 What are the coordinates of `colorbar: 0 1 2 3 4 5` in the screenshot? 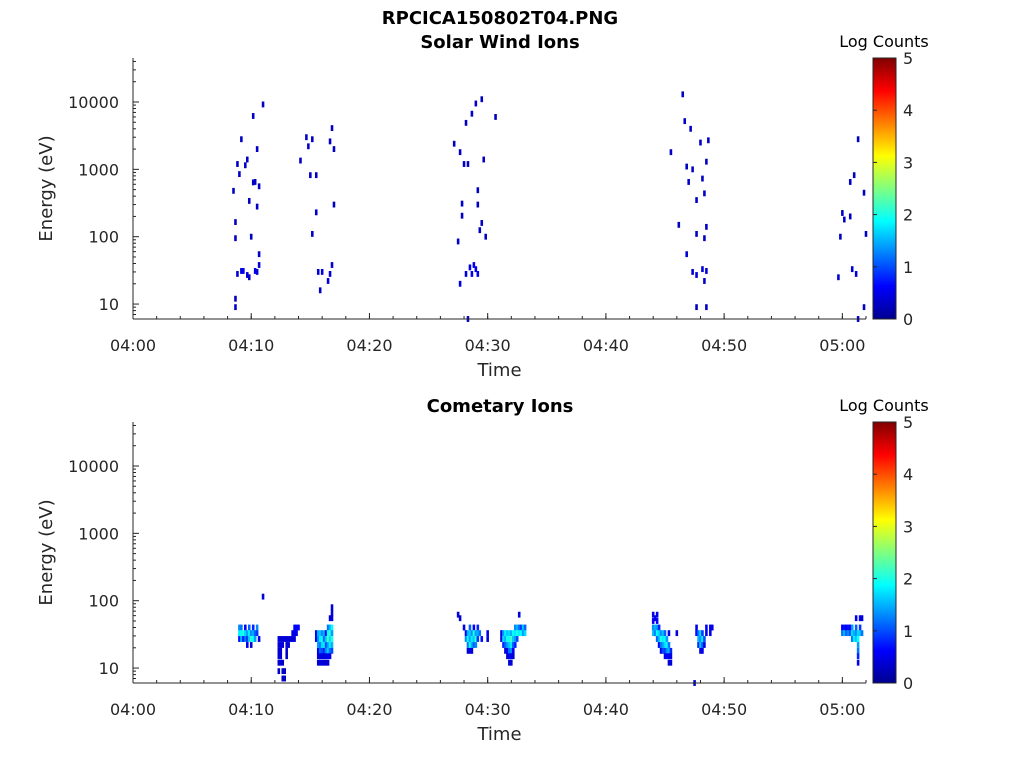 It's located at (892, 189).